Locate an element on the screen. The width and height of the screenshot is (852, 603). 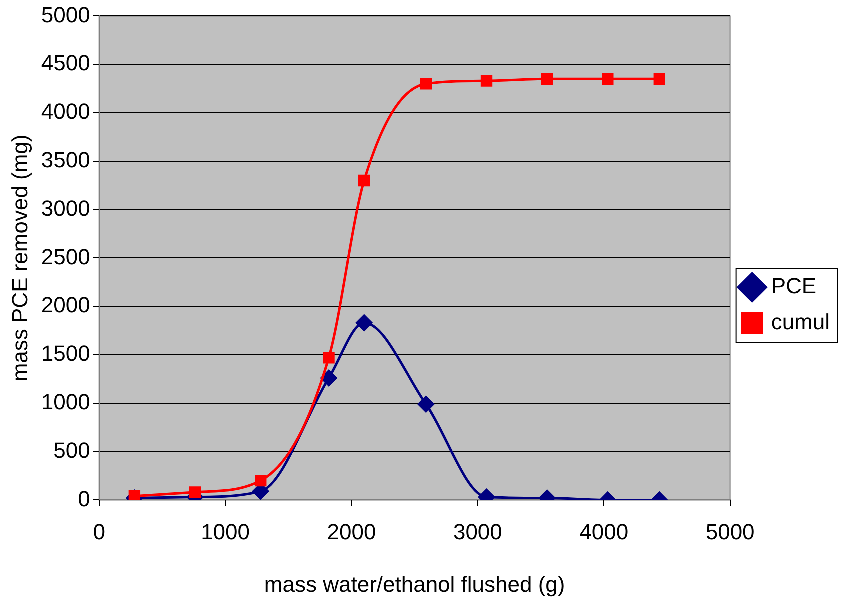
x-tick-label: 2000 is located at coordinates (351, 531).